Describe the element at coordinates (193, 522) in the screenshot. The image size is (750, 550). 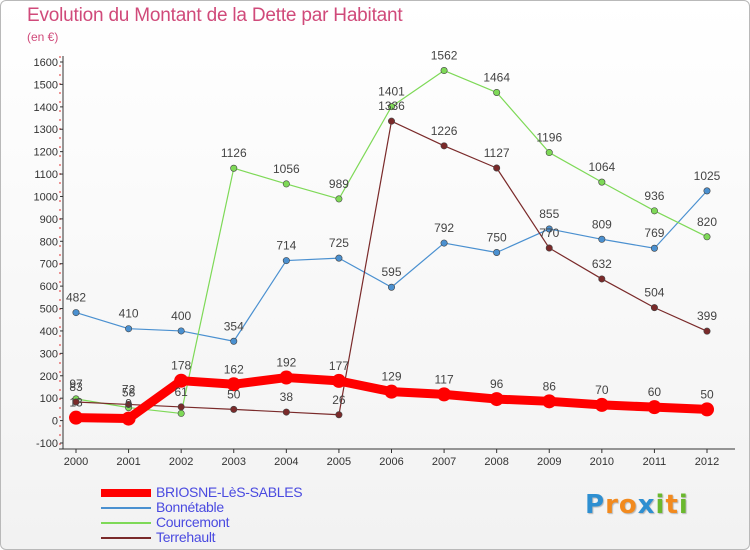
I see `legend-label-courcemont: Courcemont` at that location.